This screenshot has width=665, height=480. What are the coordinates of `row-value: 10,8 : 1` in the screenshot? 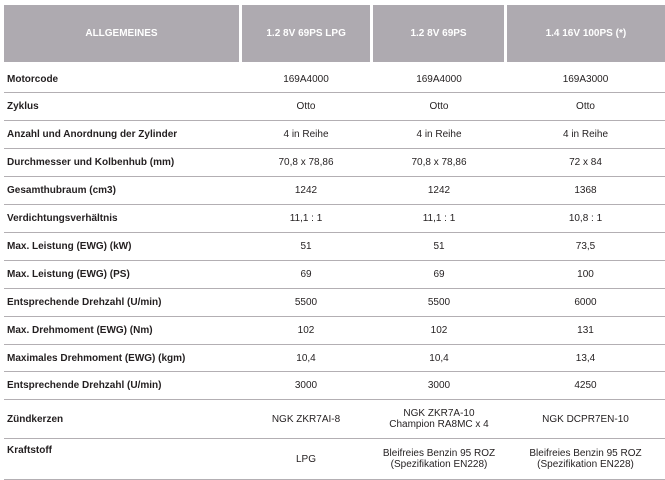 It's located at (585, 218).